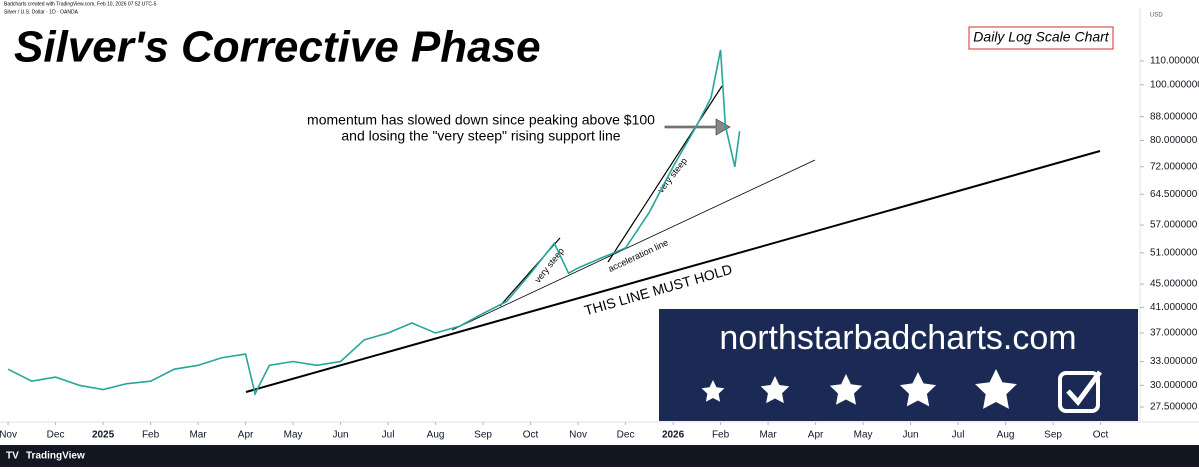 This screenshot has width=1199, height=472. Describe the element at coordinates (1174, 194) in the screenshot. I see `y-tick-label: 64.500000` at that location.